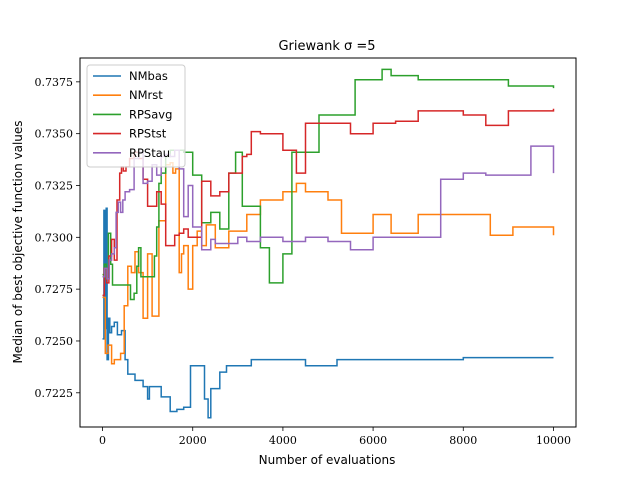 The width and height of the screenshot is (640, 480). What do you see at coordinates (54, 341) in the screenshot?
I see `y-tick-label: 0.7250` at bounding box center [54, 341].